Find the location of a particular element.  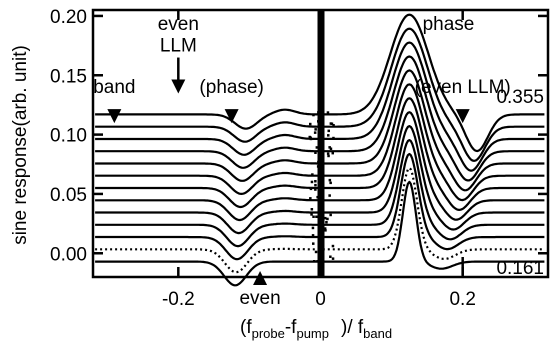

central-noise-block is located at coordinates (321, 143).